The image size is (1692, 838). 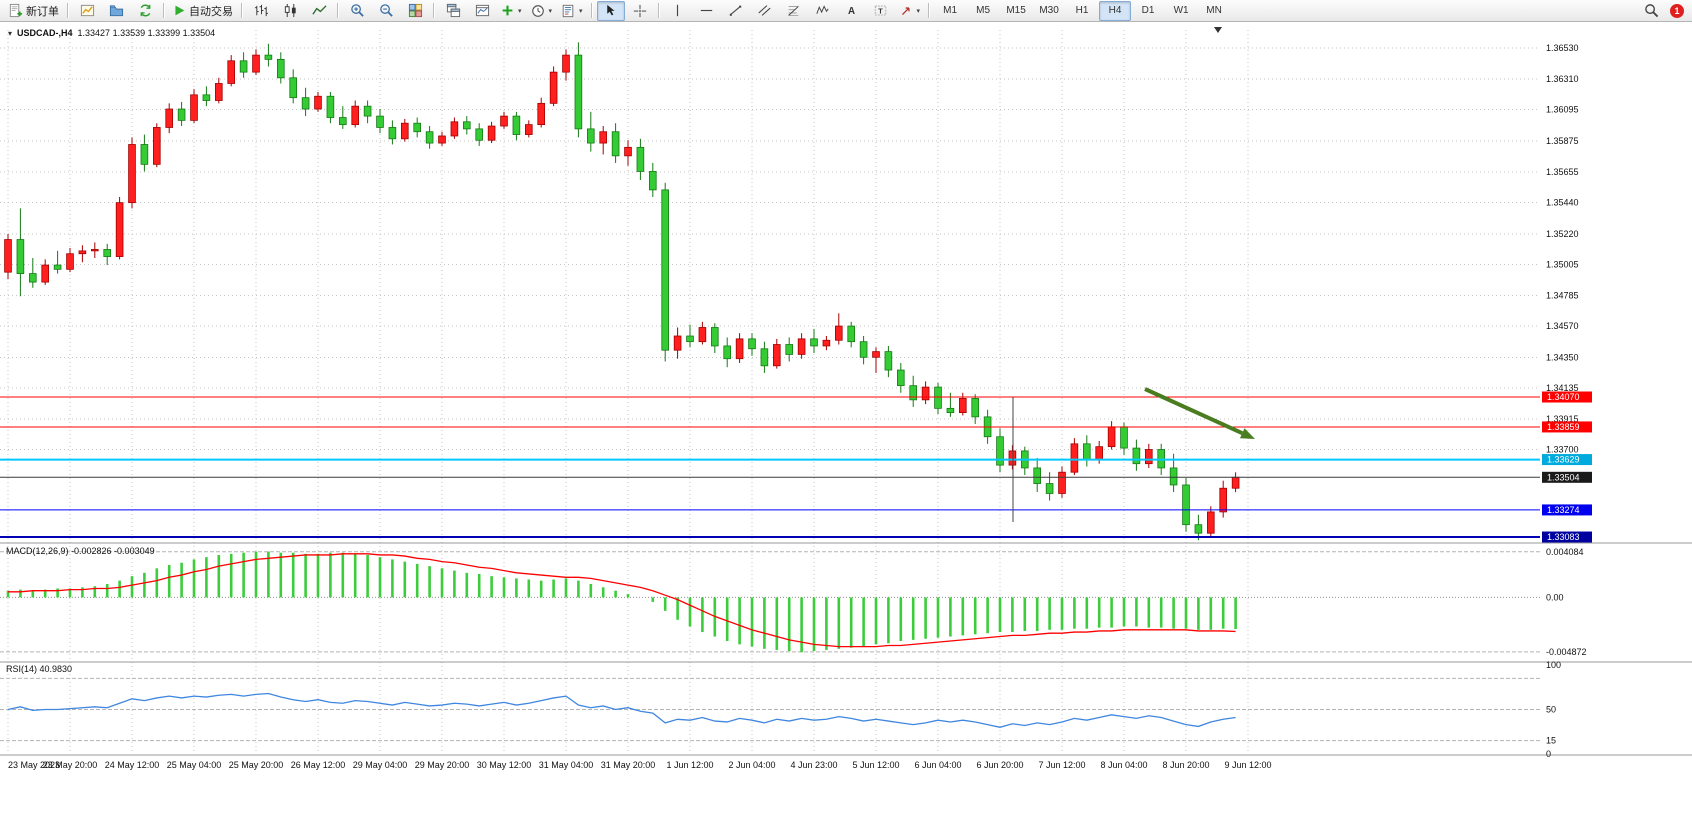 I want to click on svg-text: 1.35005, so click(x=1562, y=264).